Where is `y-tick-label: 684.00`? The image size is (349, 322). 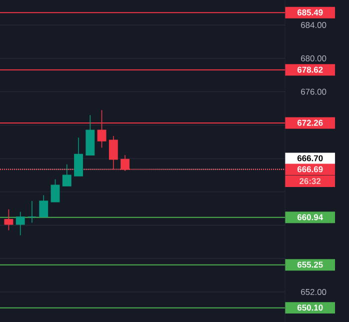
y-tick-label: 684.00 is located at coordinates (313, 25).